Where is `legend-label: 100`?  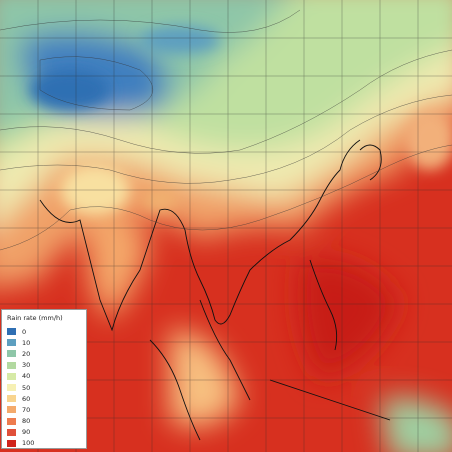
legend-label: 100 is located at coordinates (28, 443).